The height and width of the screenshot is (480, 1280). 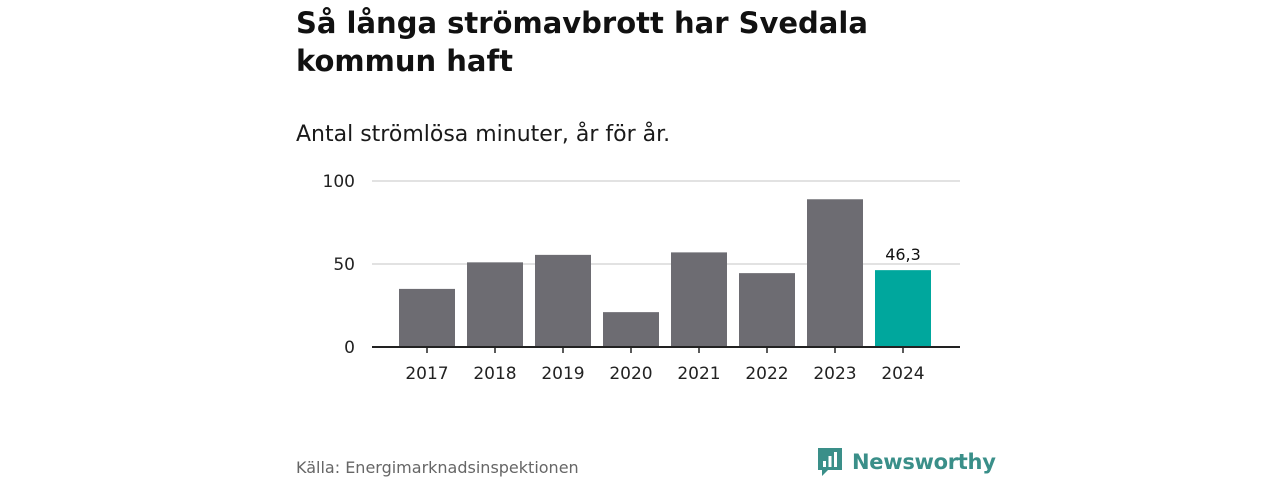 I want to click on y-tick-label: 100, so click(x=339, y=182).